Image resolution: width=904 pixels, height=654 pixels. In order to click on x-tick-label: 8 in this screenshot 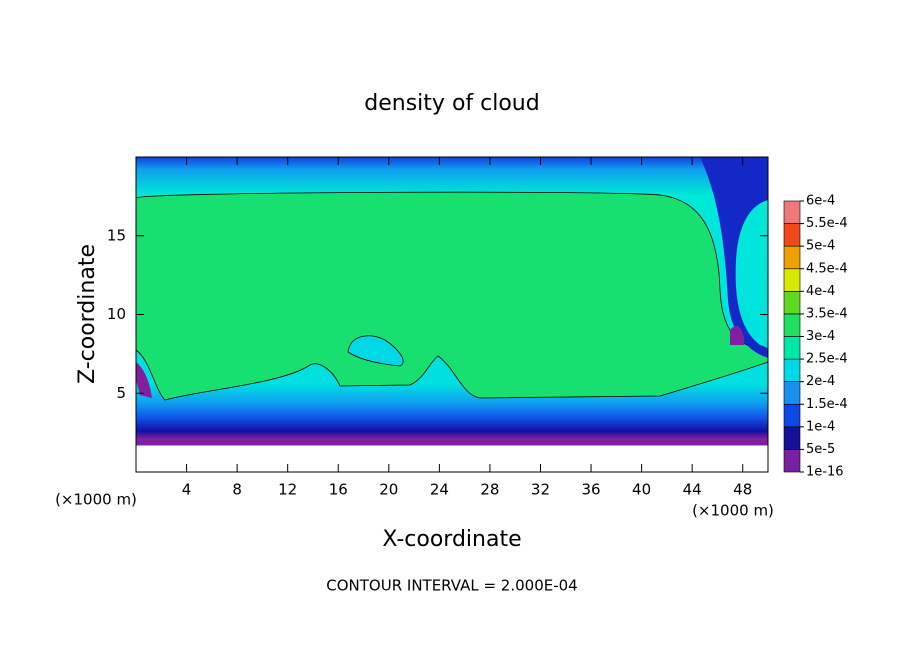, I will do `click(237, 490)`.